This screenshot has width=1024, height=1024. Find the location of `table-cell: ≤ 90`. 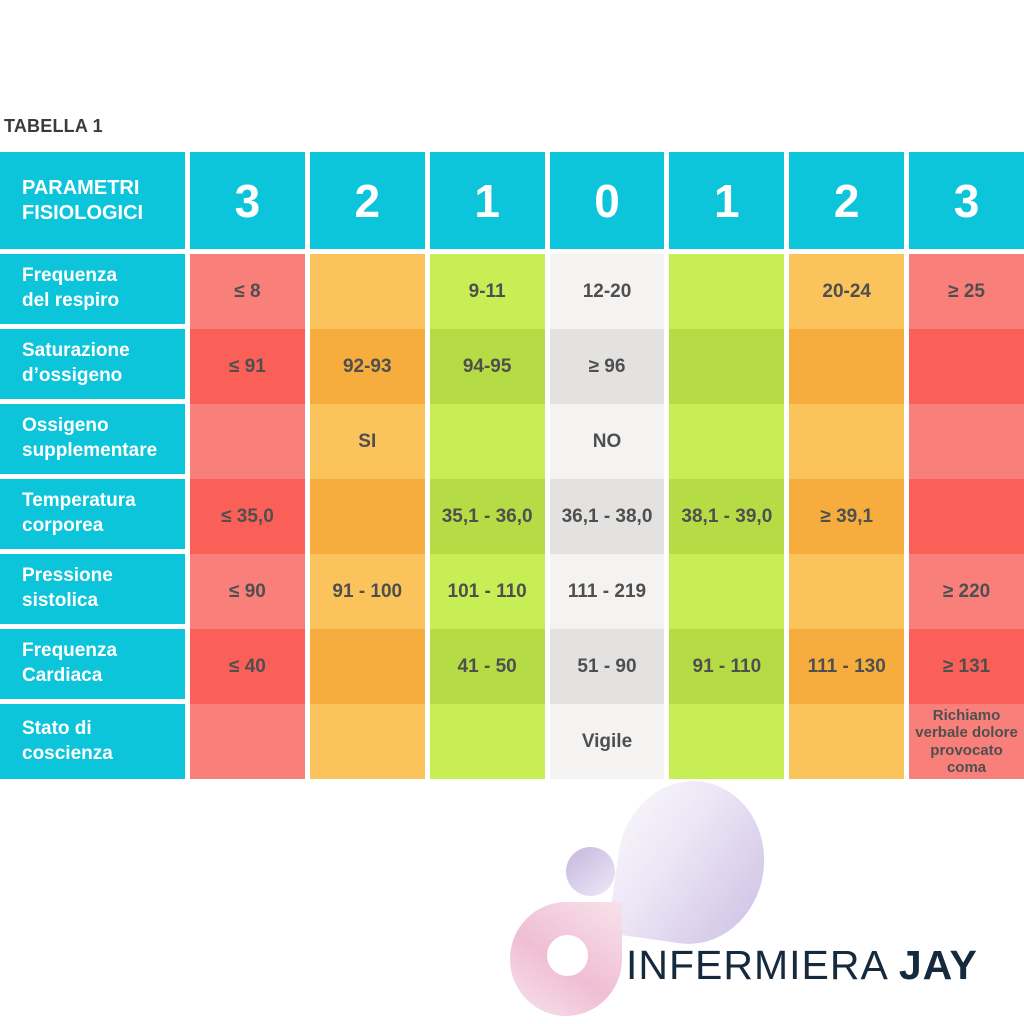

table-cell: ≤ 90 is located at coordinates (247, 591).